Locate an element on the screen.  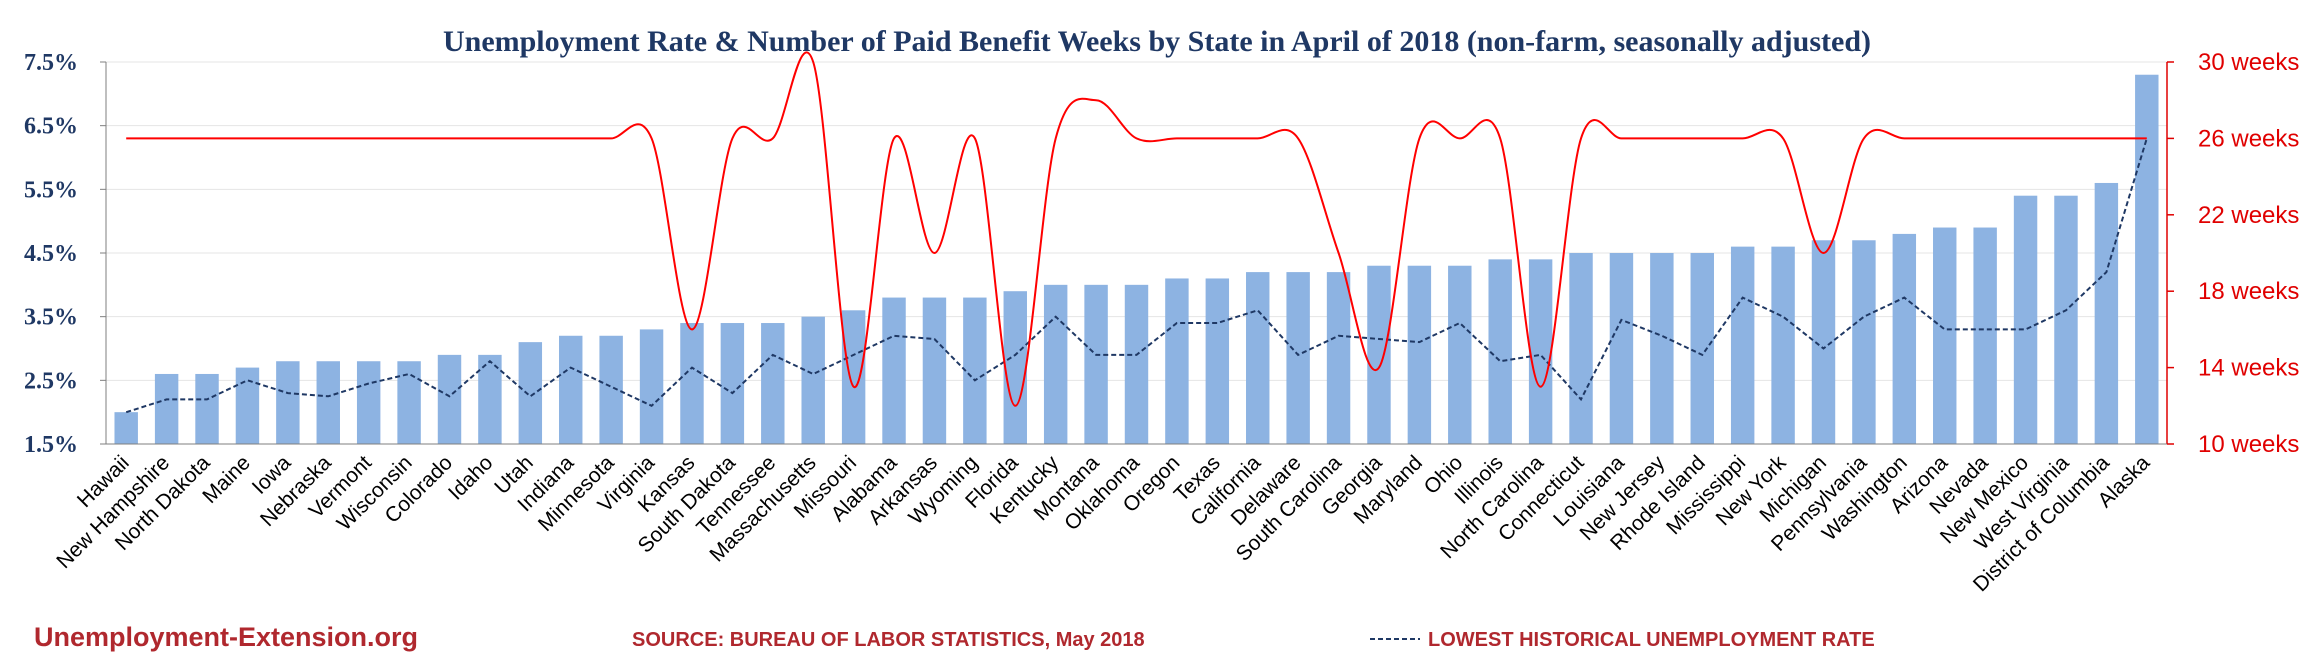
y-right-tick-label: 30 weeks is located at coordinates (2248, 62).